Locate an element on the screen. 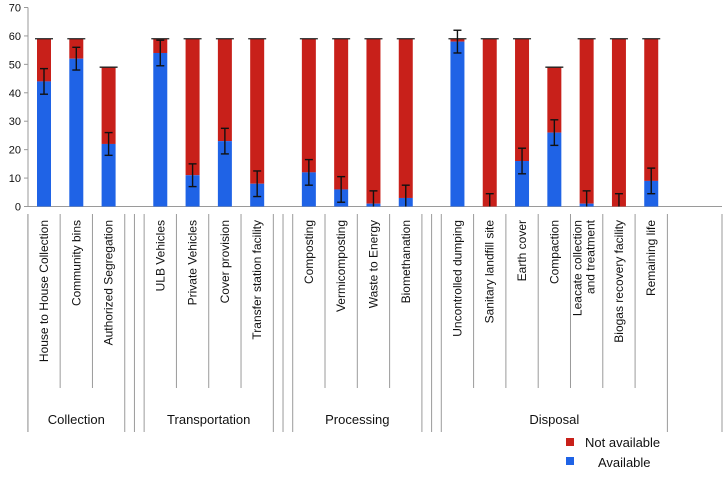  category-label: Biomethanation is located at coordinates (406, 261).